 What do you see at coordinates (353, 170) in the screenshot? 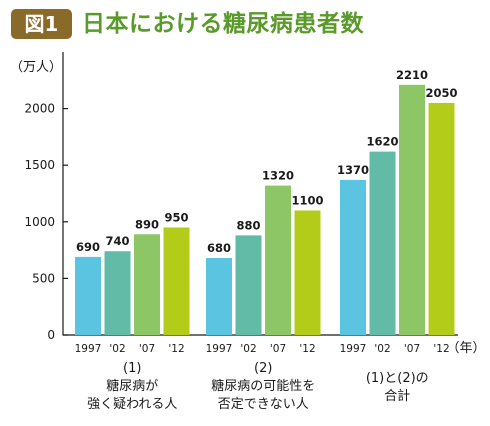
I see `data-label: 1370` at bounding box center [353, 170].